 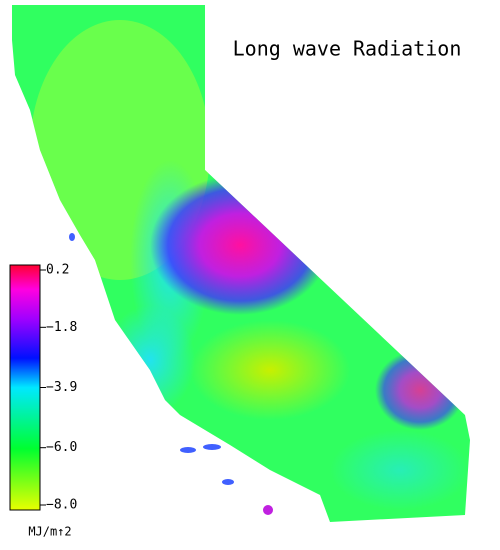 I want to click on colorbar-unit: MJ/m↑2, so click(x=49, y=532).